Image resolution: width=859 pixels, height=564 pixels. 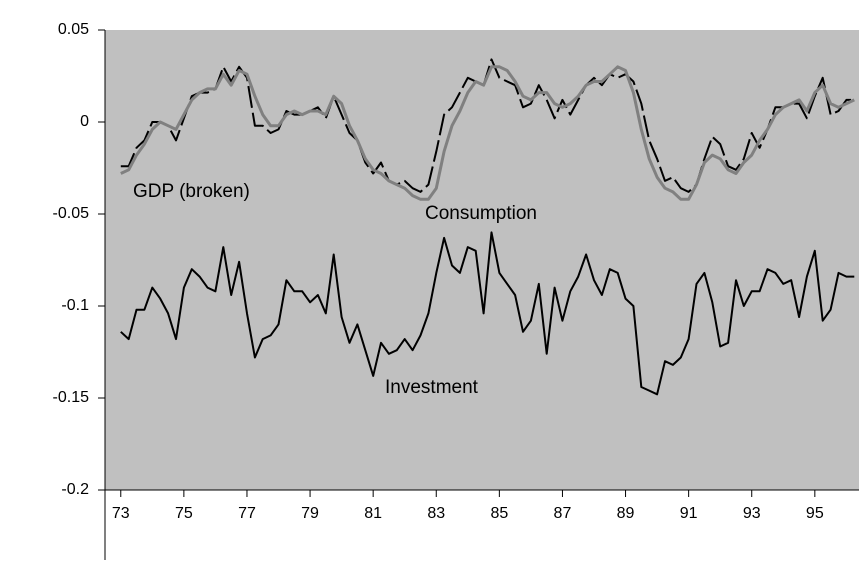 What do you see at coordinates (184, 513) in the screenshot?
I see `x-tick-label: 75` at bounding box center [184, 513].